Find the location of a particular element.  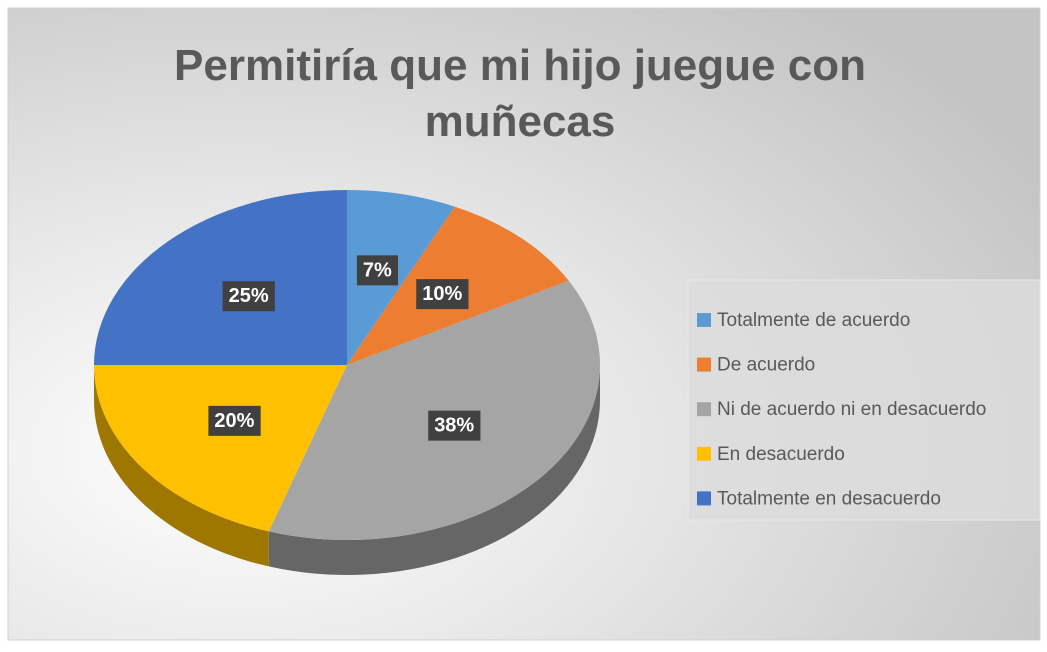

legend-label: Totalmente en desacuerdo is located at coordinates (829, 498).